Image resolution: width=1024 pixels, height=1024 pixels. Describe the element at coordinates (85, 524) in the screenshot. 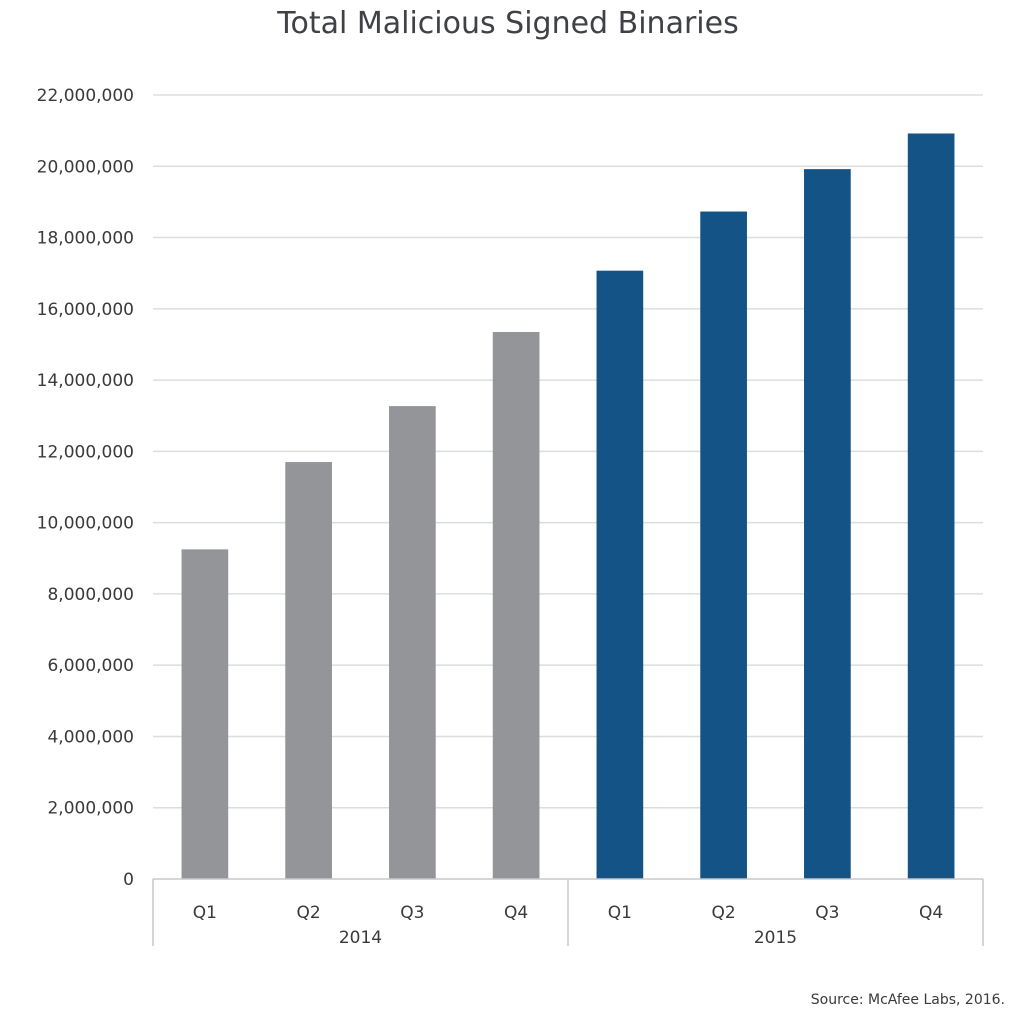

I see `y-tick-label: 10,000,000` at that location.